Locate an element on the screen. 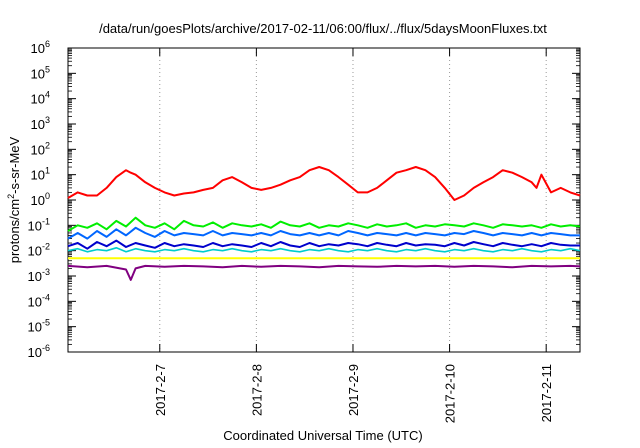 Image resolution: width=640 pixels, height=448 pixels. y-label-rest: -s-sr-MeV is located at coordinates (14, 164).